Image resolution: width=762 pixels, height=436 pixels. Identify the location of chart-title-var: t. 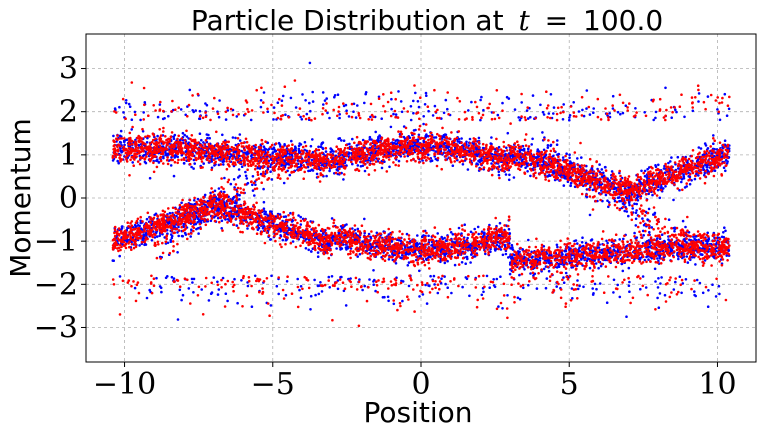
(524, 20).